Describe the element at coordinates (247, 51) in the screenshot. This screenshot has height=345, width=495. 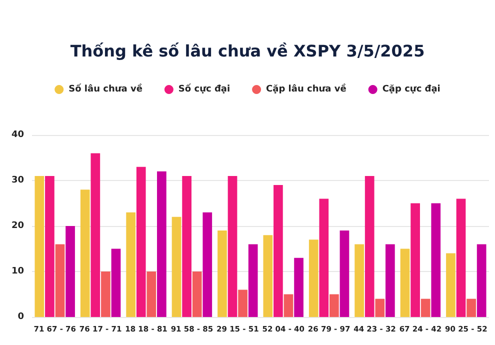
I see `chart-title: Thống kê số lâu chưa về XSPY 3/5/2025` at that location.